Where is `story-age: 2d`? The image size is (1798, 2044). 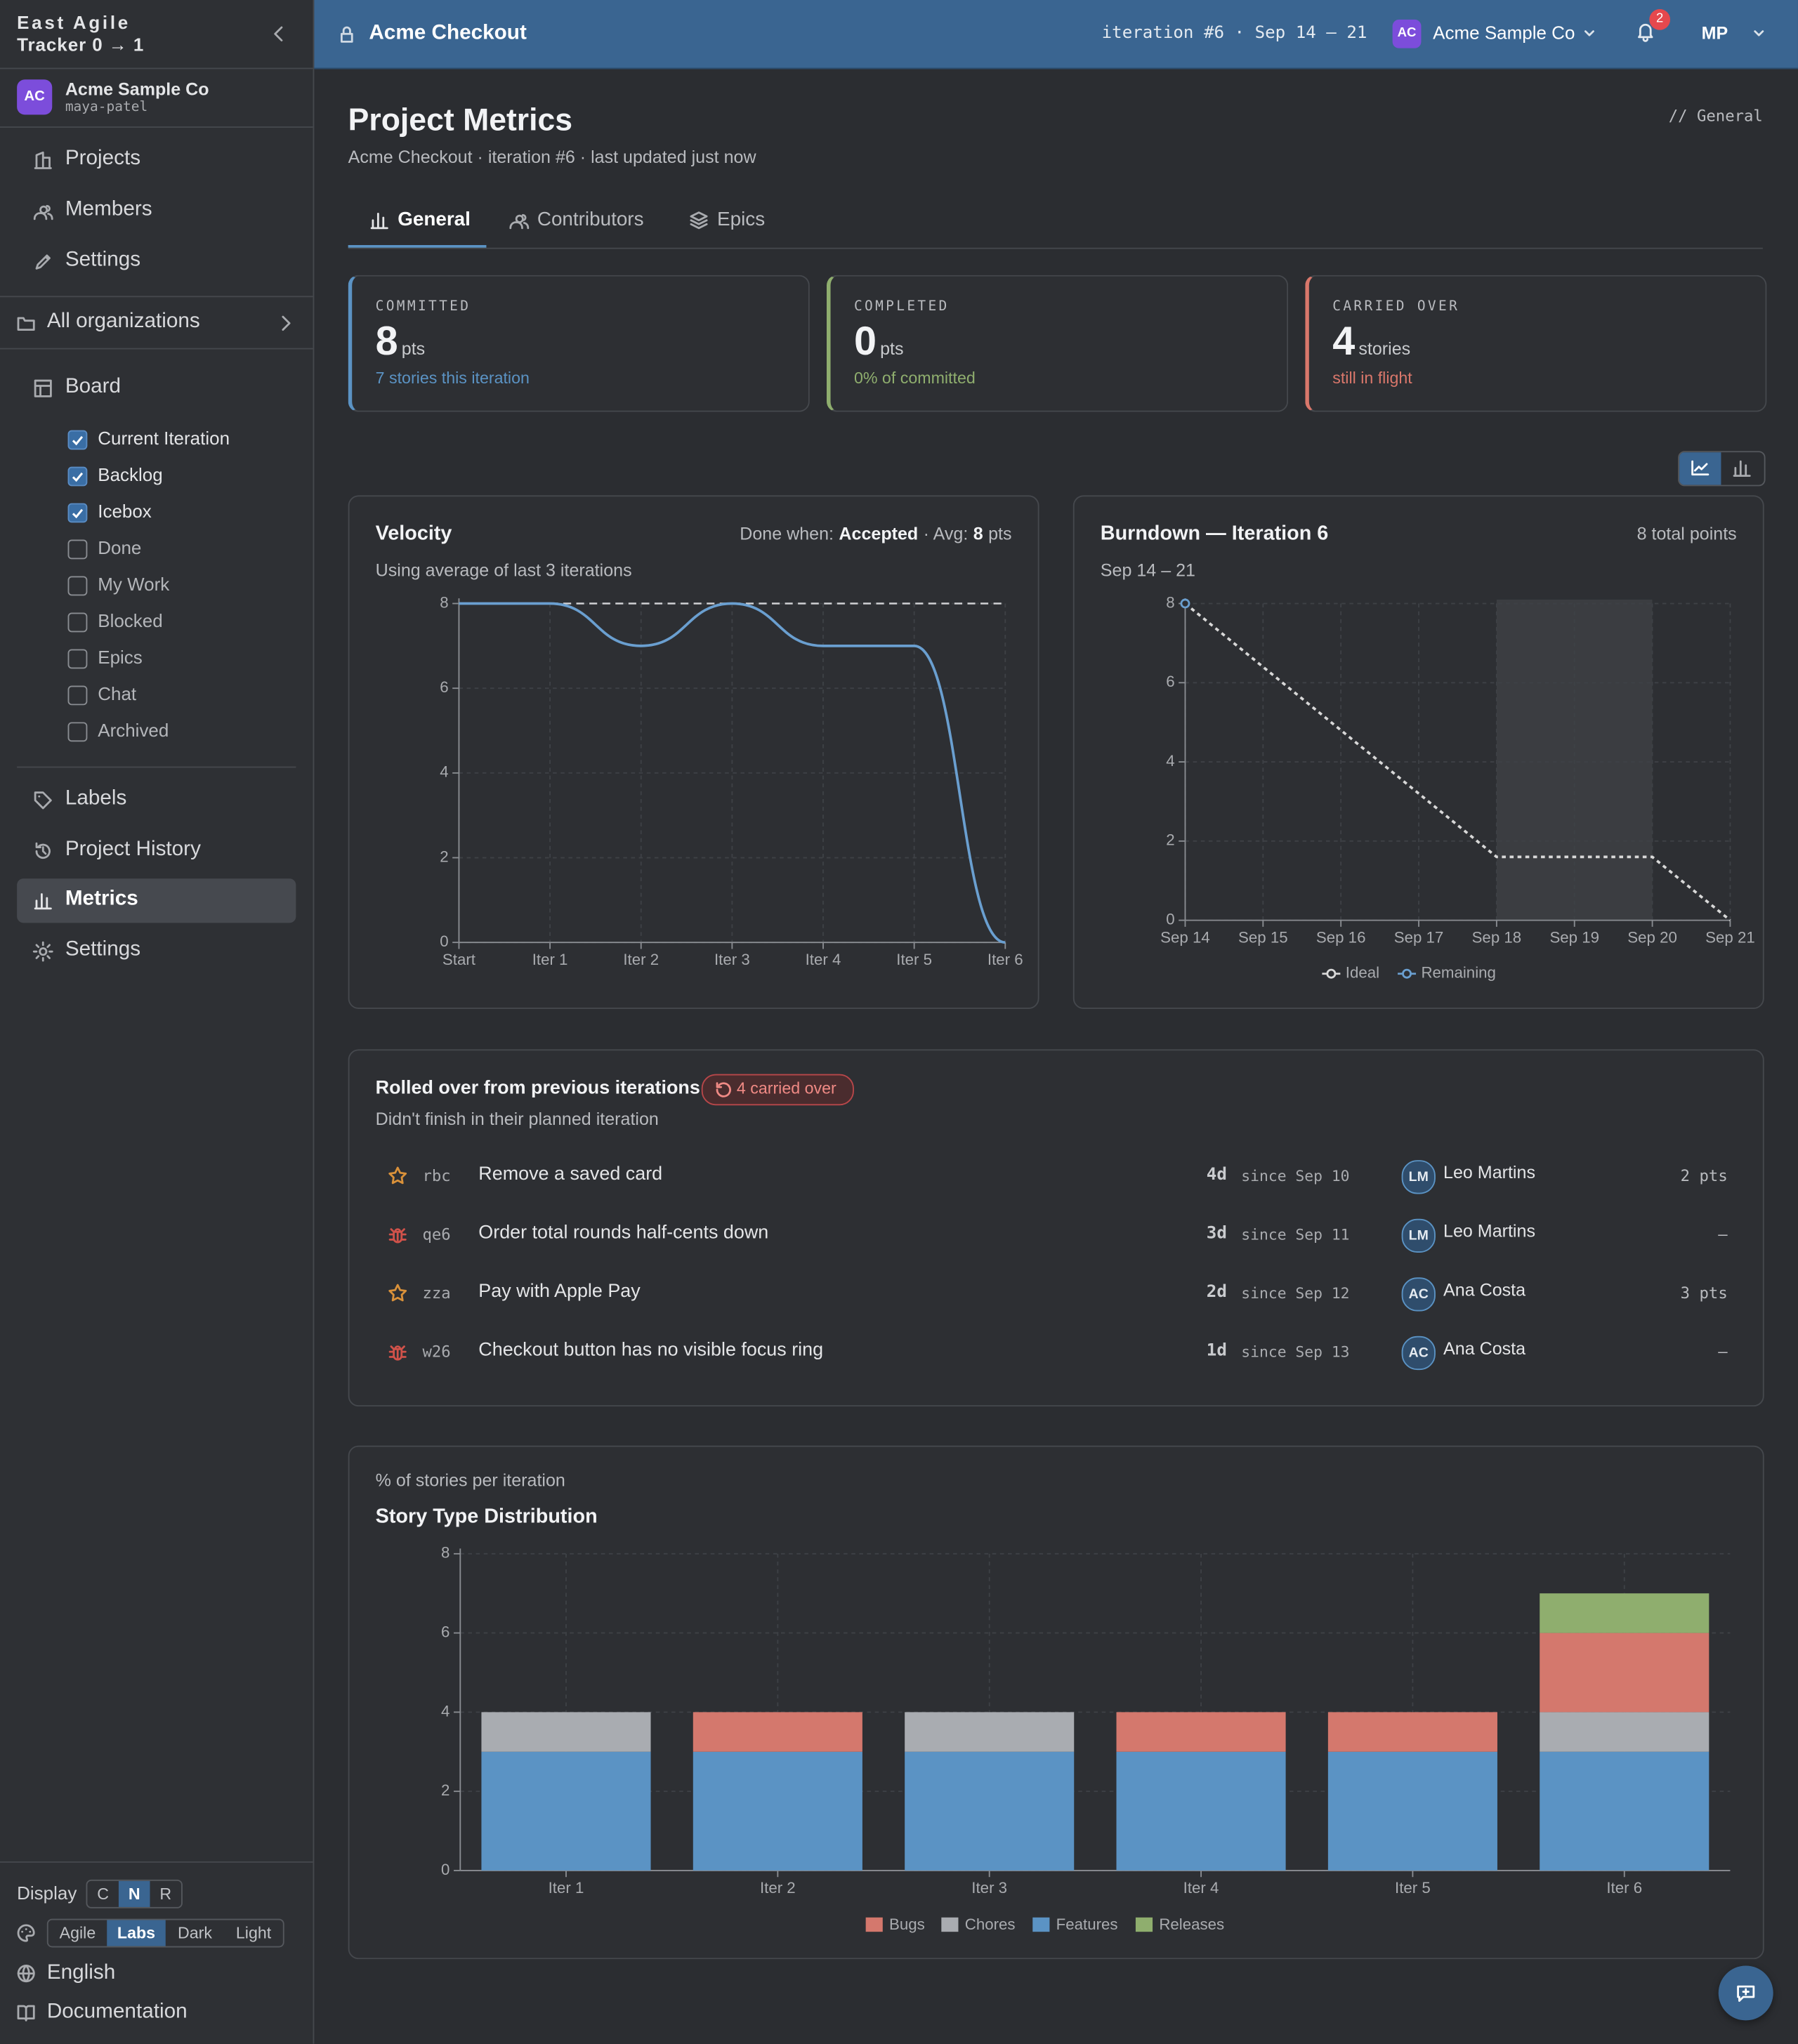 story-age: 2d is located at coordinates (1217, 1292).